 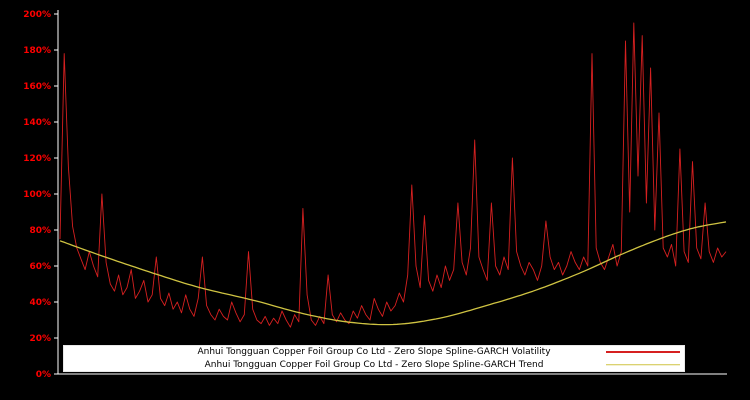 I want to click on y-axis-tick-label: 80%, so click(x=40, y=231).